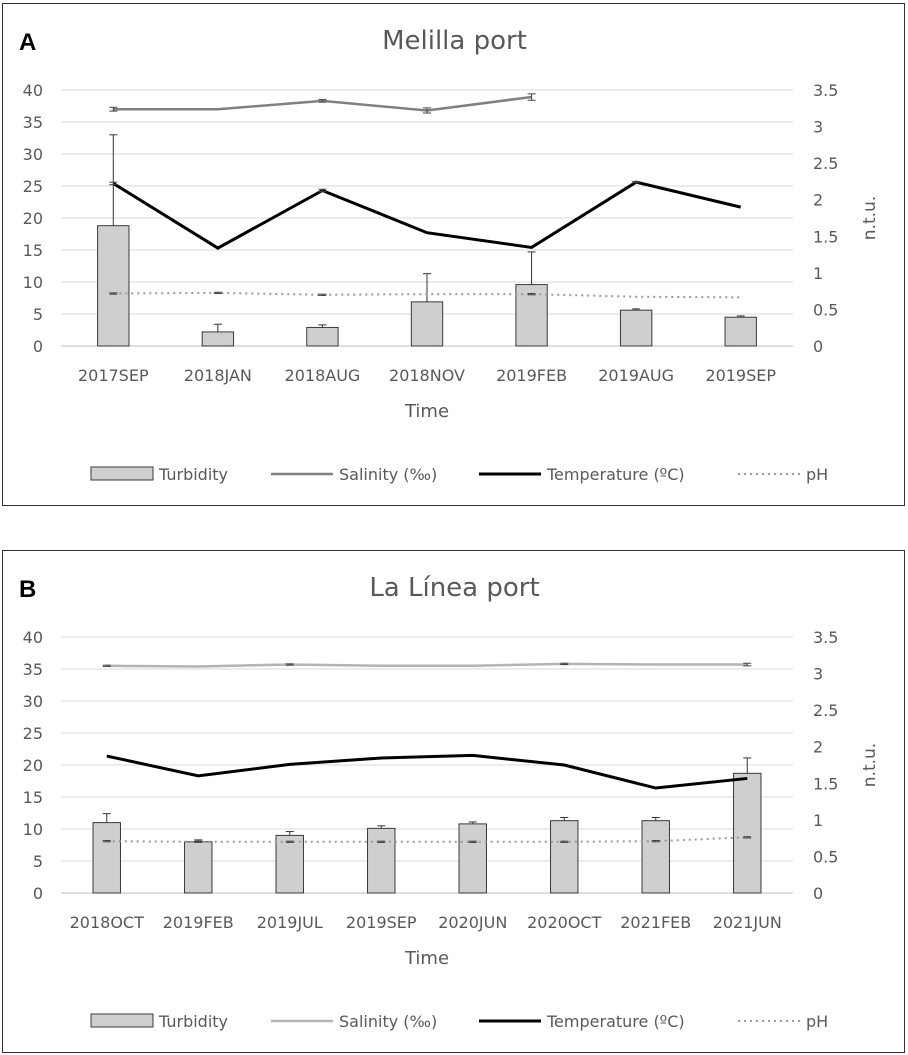 Image resolution: width=908 pixels, height=1055 pixels. I want to click on chart-title: Melilla port, so click(454, 41).